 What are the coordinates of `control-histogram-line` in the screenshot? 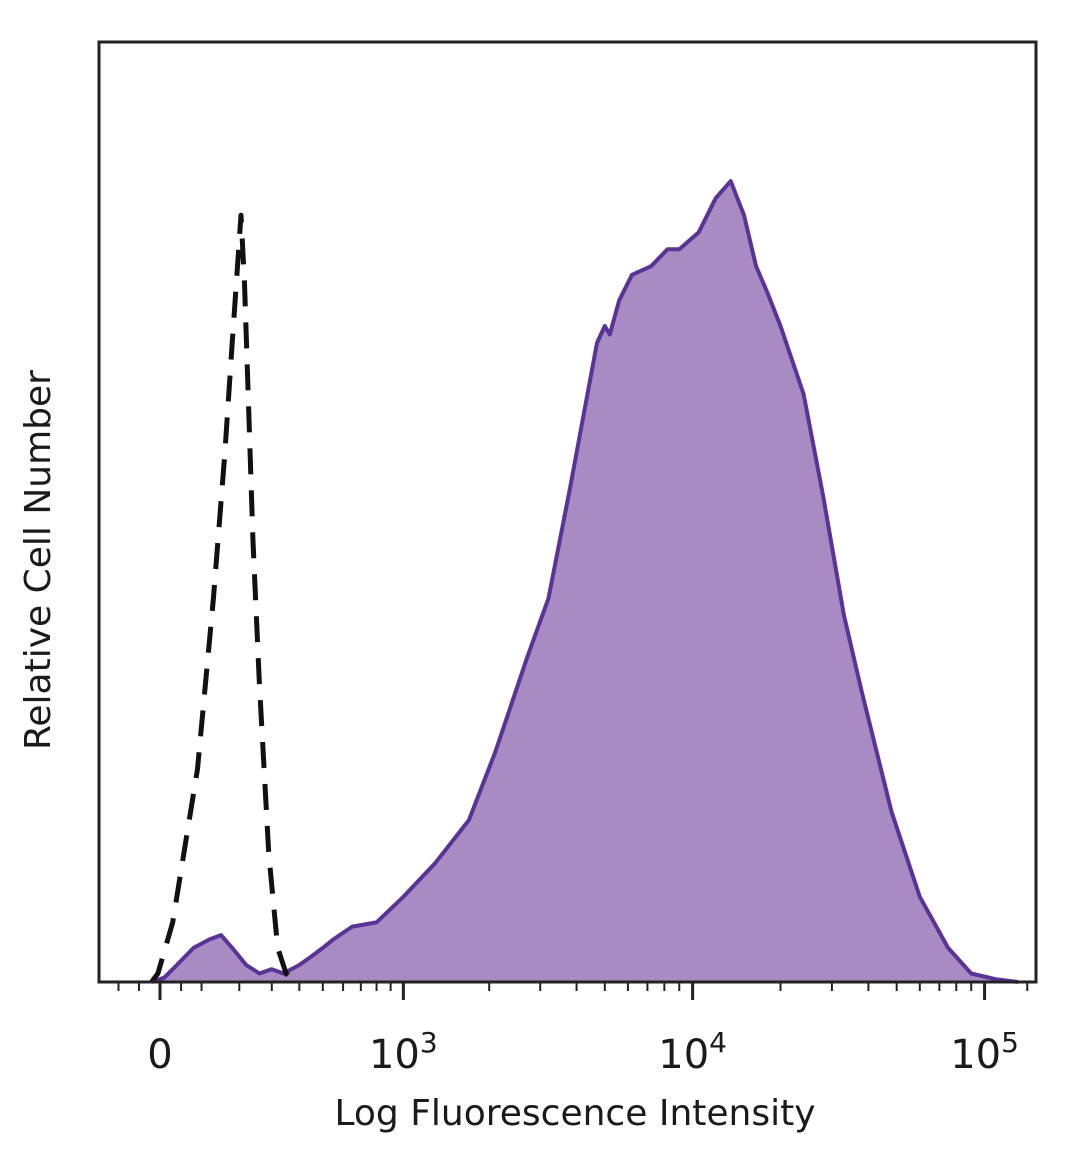 It's located at (223, 598).